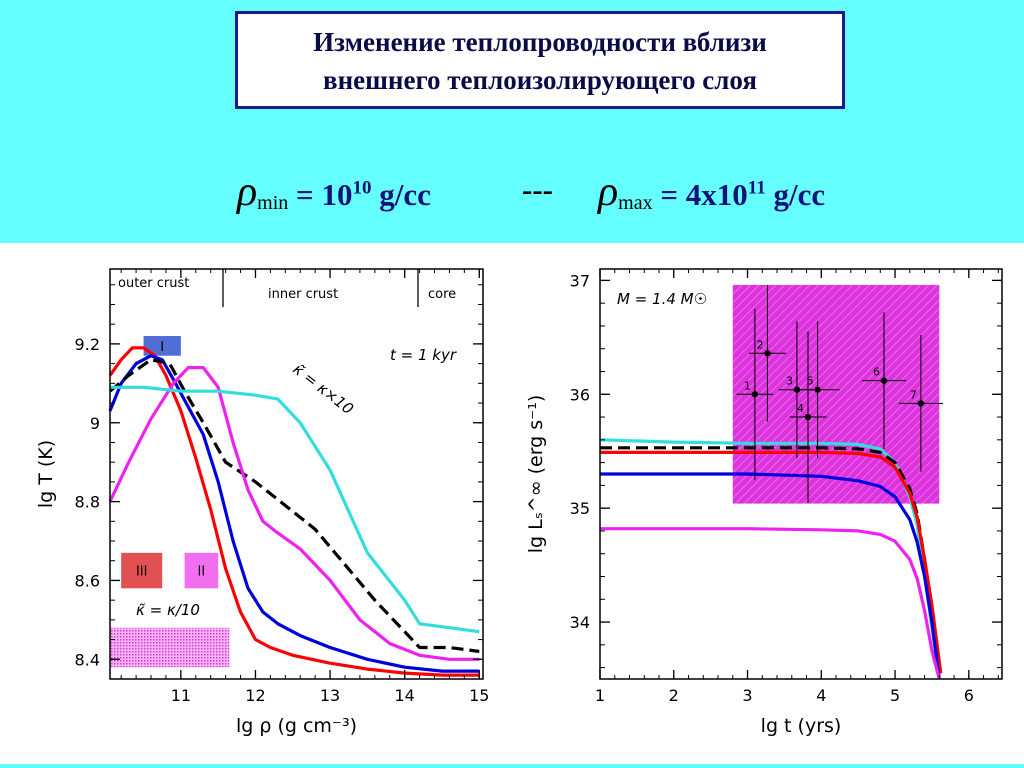 The width and height of the screenshot is (1024, 768). What do you see at coordinates (674, 695) in the screenshot?
I see `x-tick-label: 2` at bounding box center [674, 695].